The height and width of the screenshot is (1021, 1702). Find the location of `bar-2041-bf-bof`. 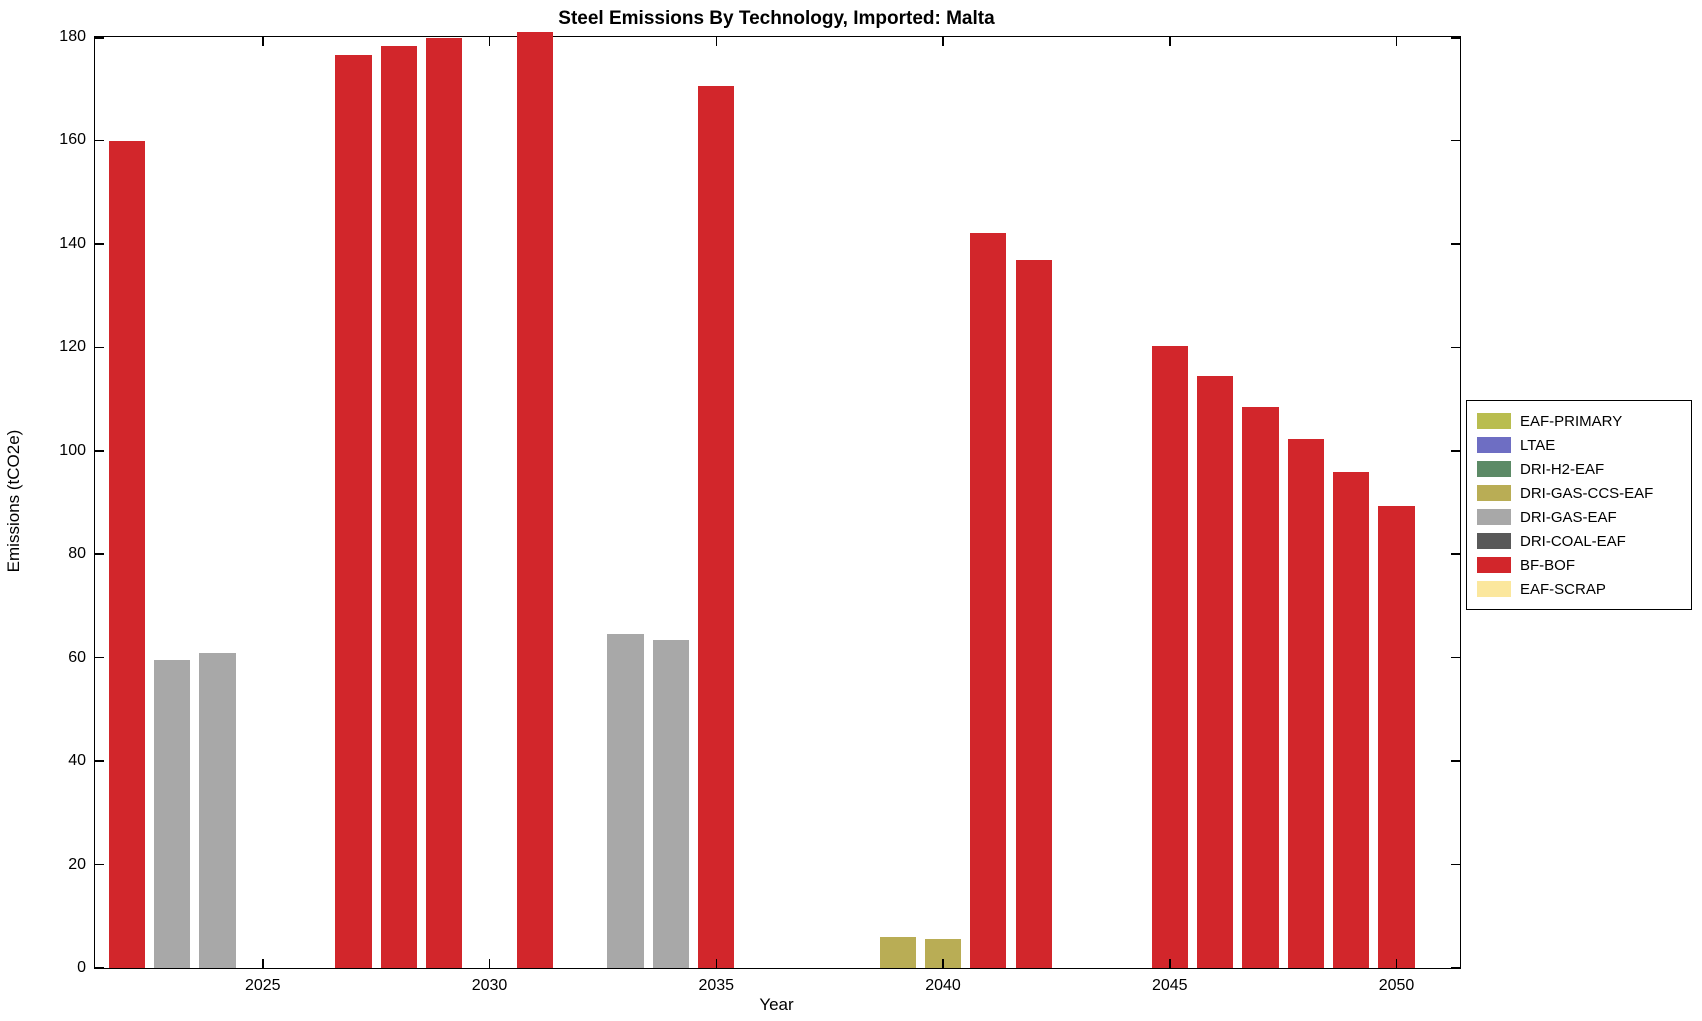

bar-2041-bf-bof is located at coordinates (988, 600).